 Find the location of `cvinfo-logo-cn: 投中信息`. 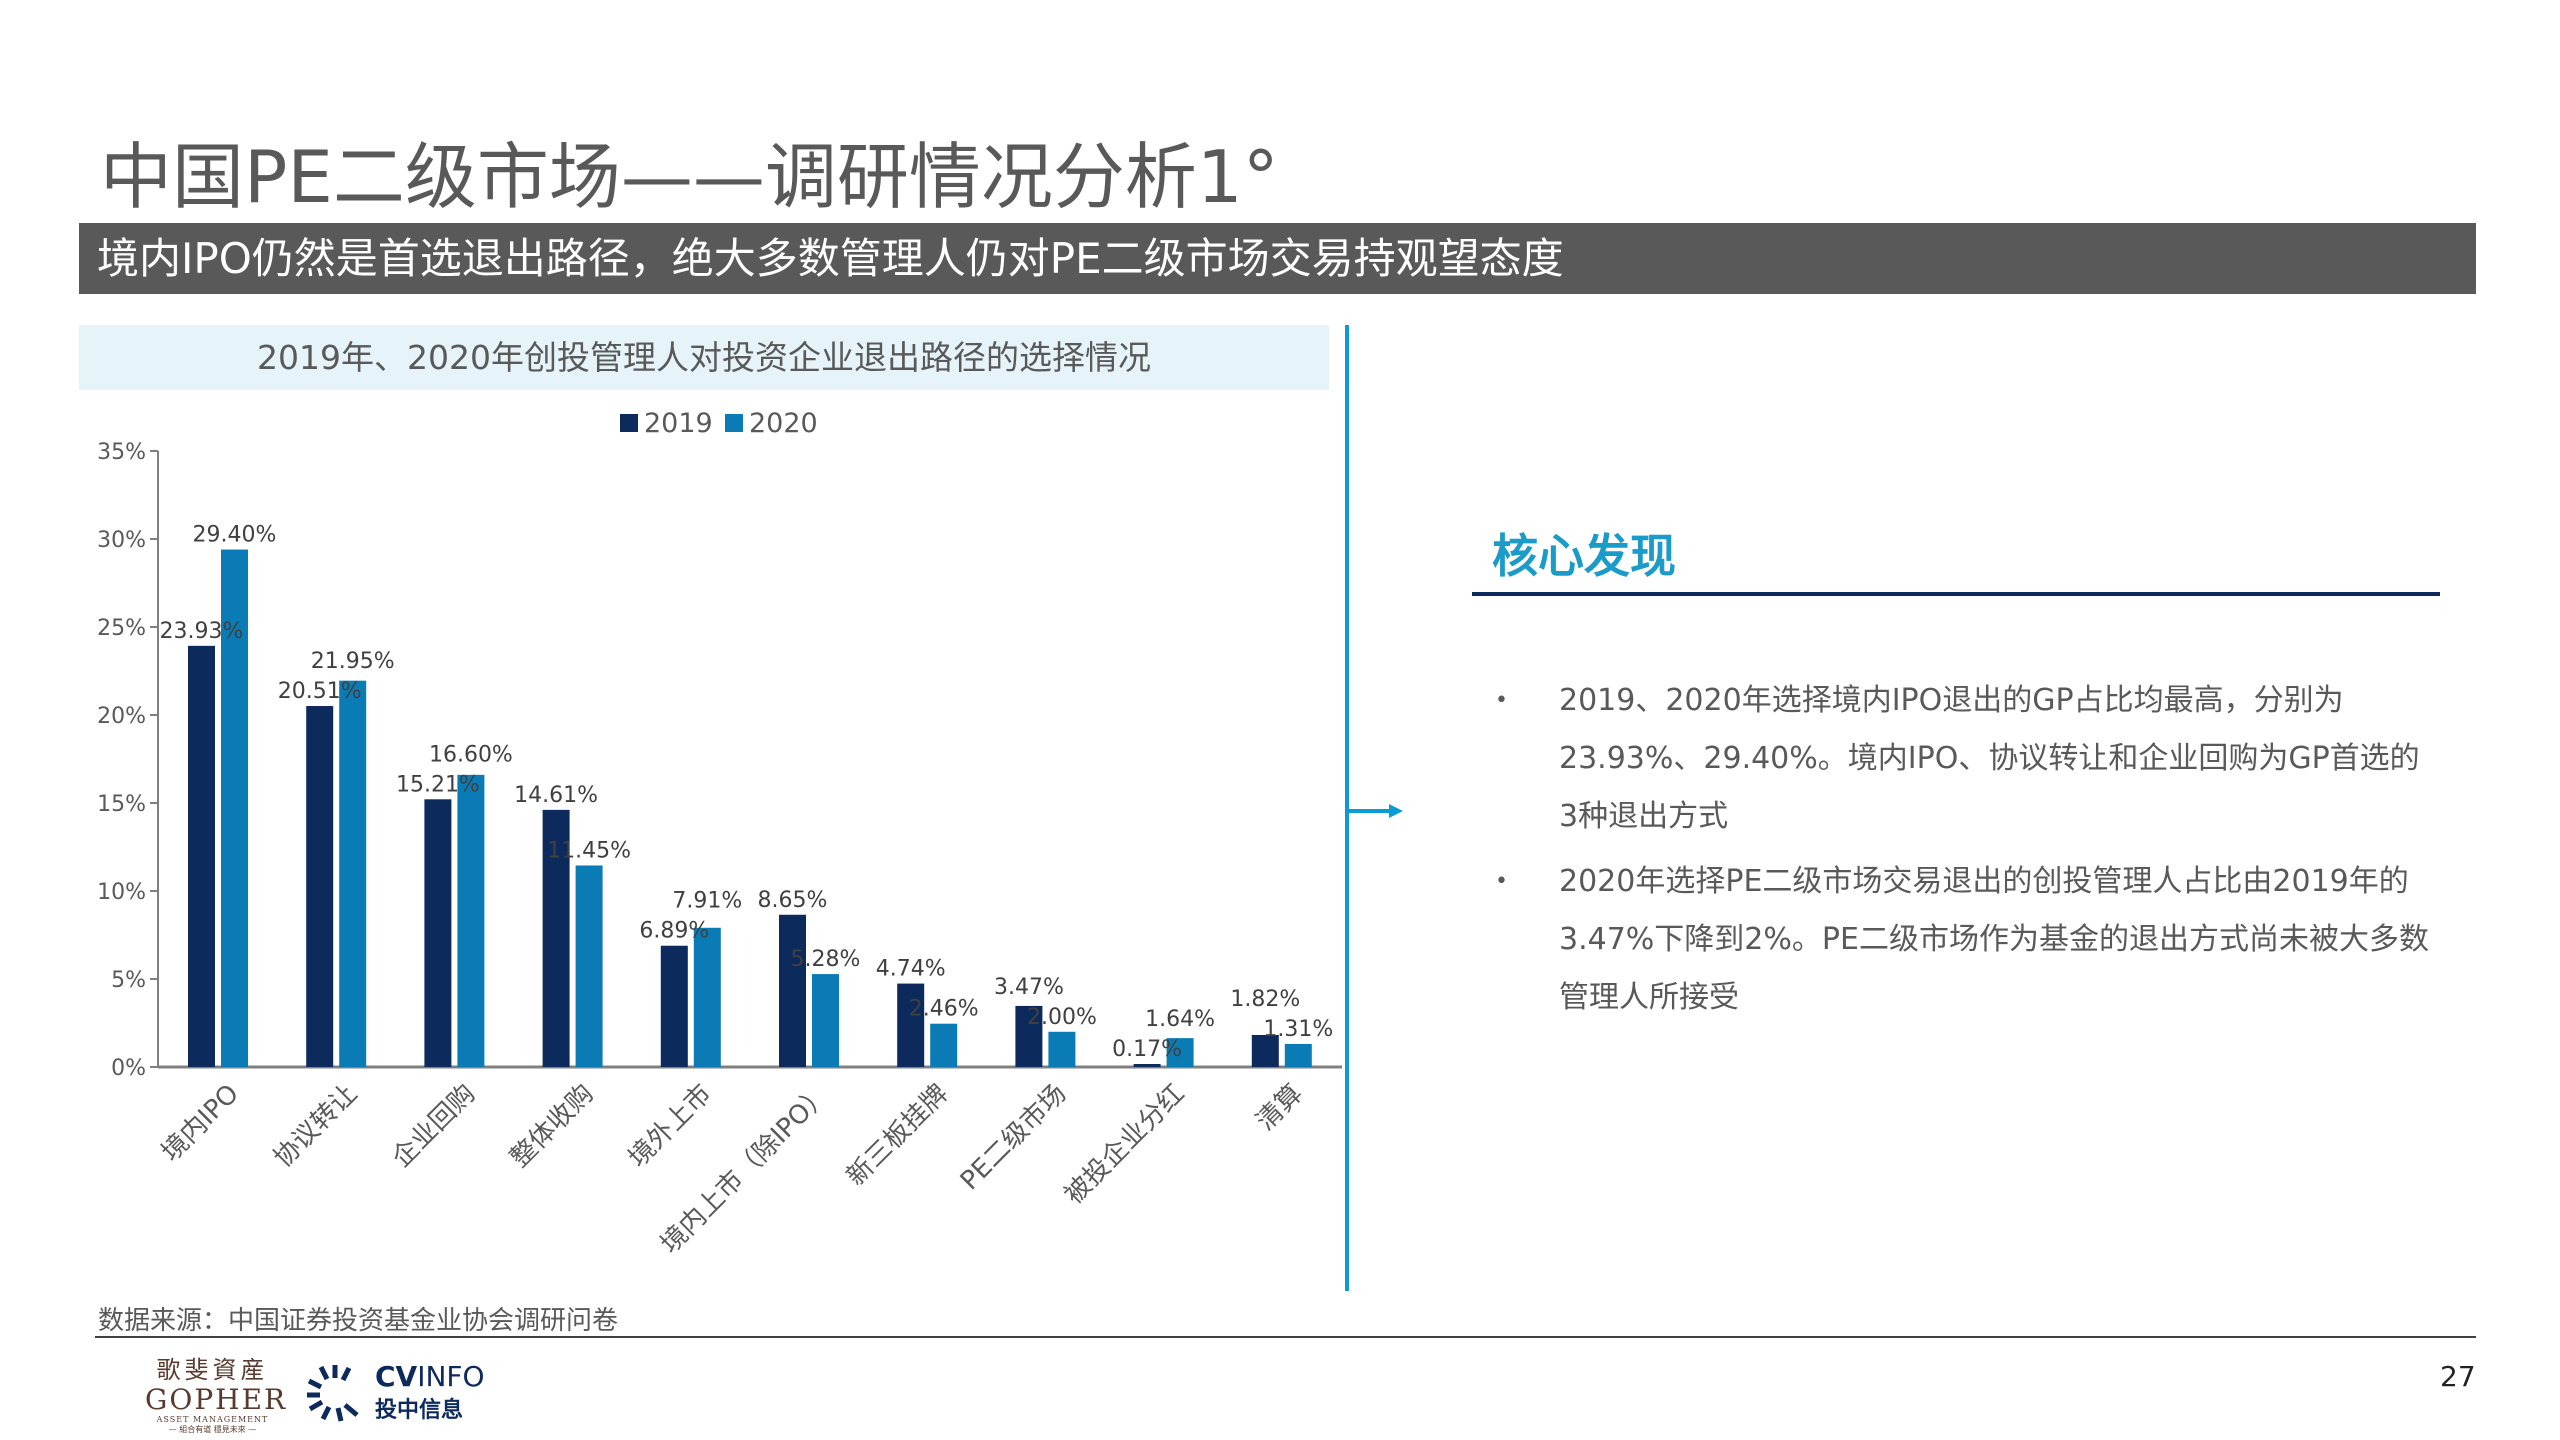

cvinfo-logo-cn: 投中信息 is located at coordinates (419, 1410).